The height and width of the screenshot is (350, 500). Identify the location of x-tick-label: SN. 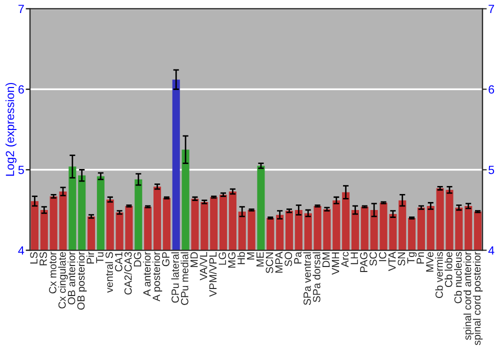
(402, 259).